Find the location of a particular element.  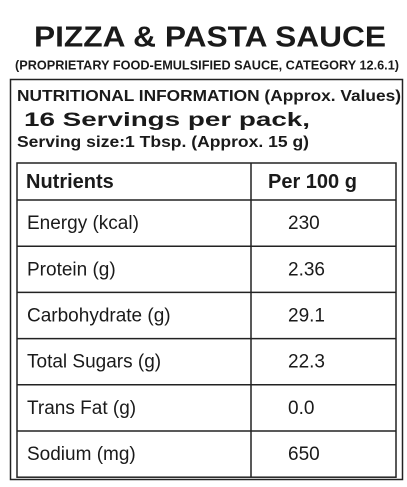

nutrient-name: Trans Fat (g) is located at coordinates (81, 408).